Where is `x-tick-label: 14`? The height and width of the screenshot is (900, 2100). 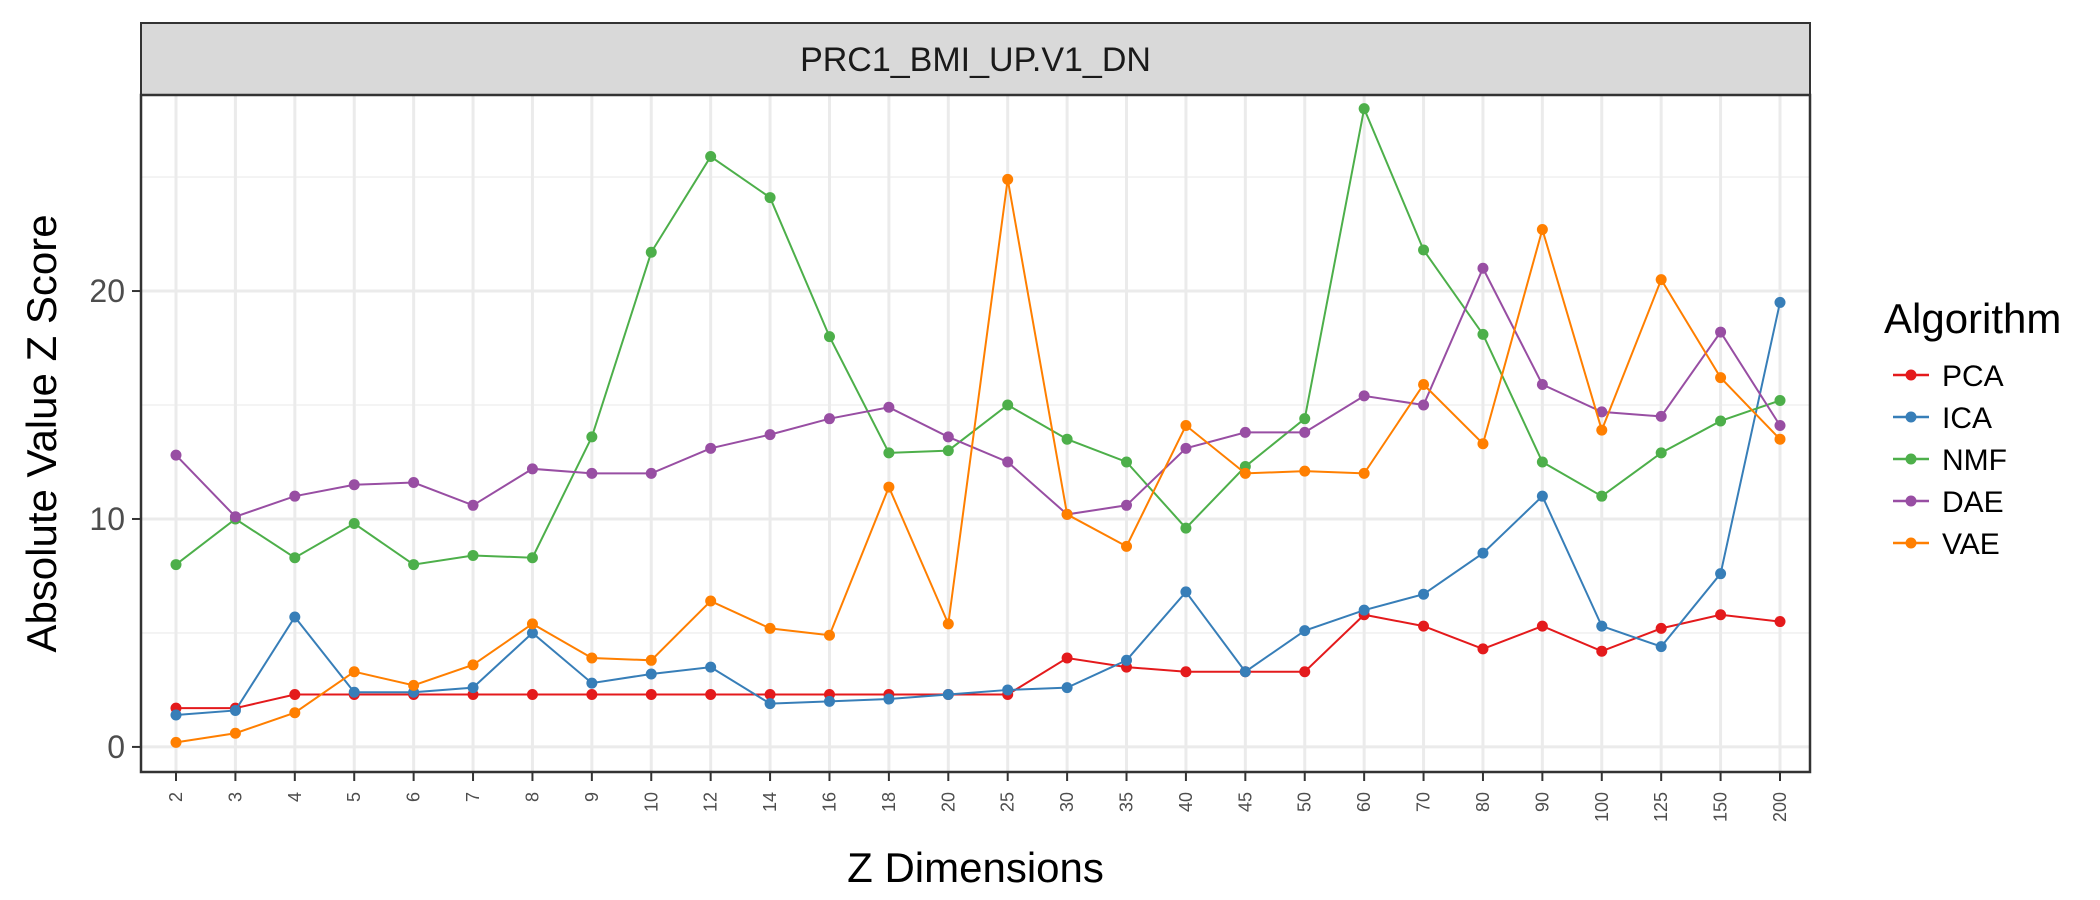
x-tick-label: 14 is located at coordinates (770, 802).